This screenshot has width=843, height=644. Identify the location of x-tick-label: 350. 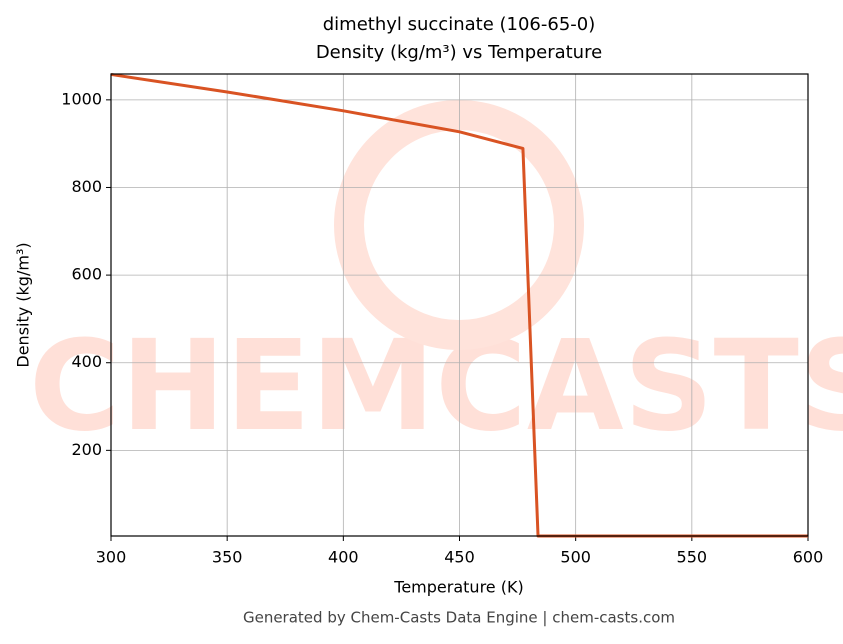
(227, 557).